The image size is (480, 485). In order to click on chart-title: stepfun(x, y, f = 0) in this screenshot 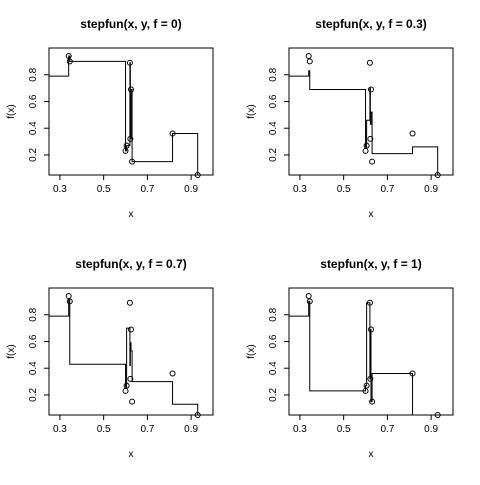, I will do `click(130, 24)`.